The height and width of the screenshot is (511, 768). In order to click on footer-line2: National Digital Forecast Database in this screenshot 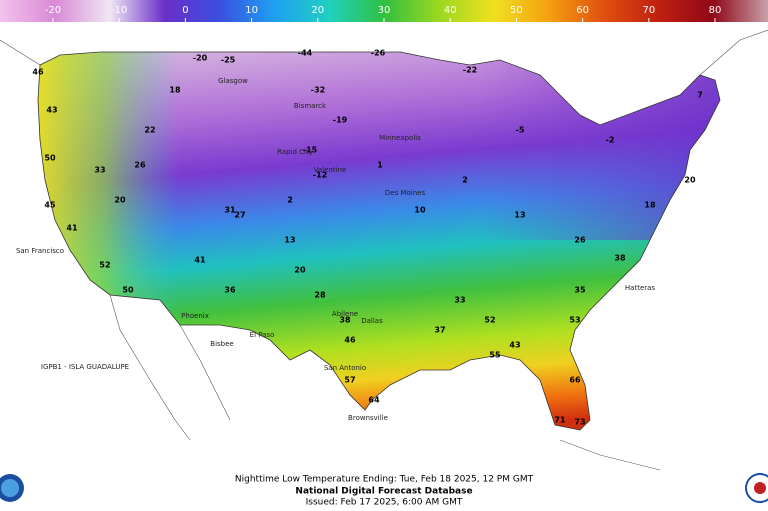, I will do `click(383, 492)`.